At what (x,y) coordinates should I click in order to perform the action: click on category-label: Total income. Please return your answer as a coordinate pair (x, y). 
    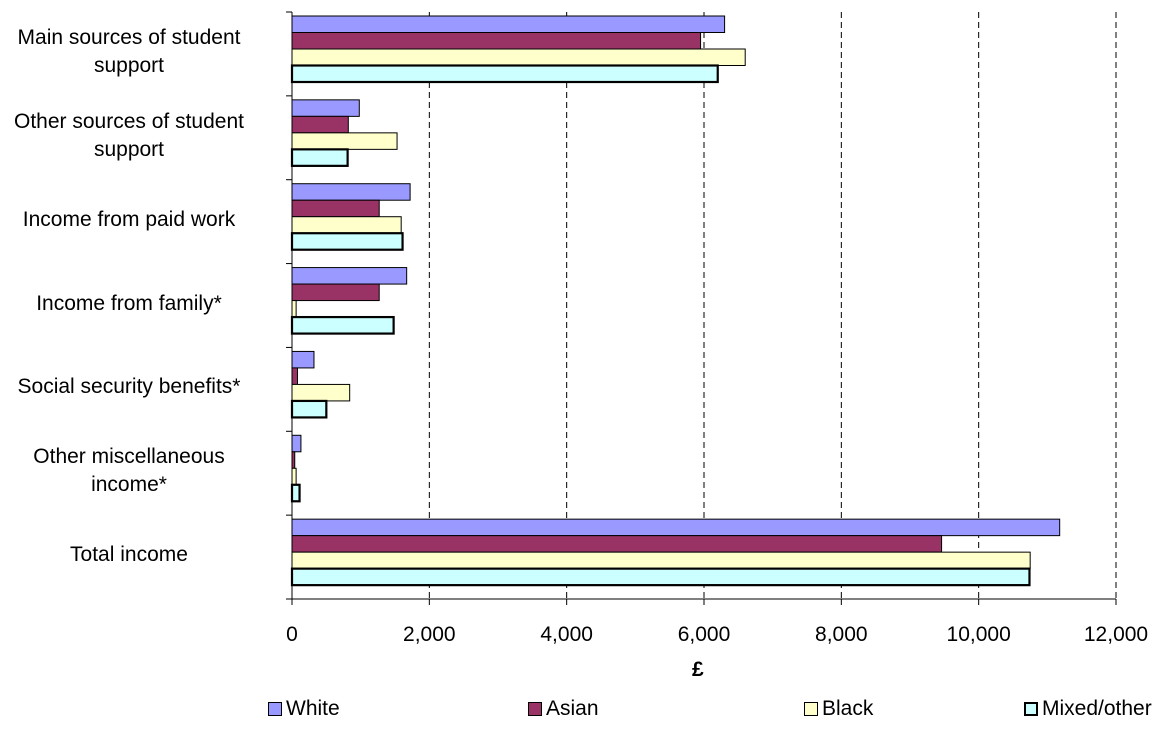
    Looking at the image, I should click on (137, 555).